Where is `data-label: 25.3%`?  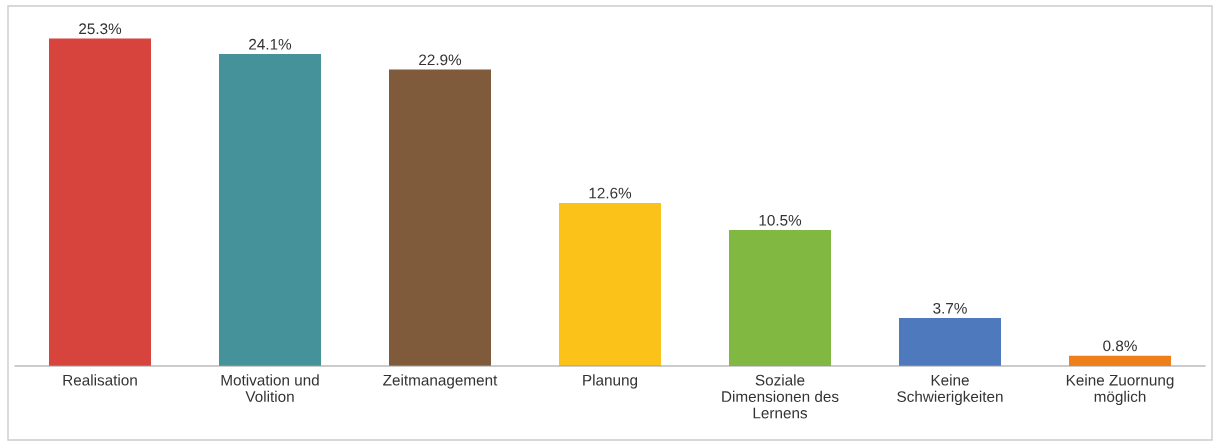
data-label: 25.3% is located at coordinates (100, 29).